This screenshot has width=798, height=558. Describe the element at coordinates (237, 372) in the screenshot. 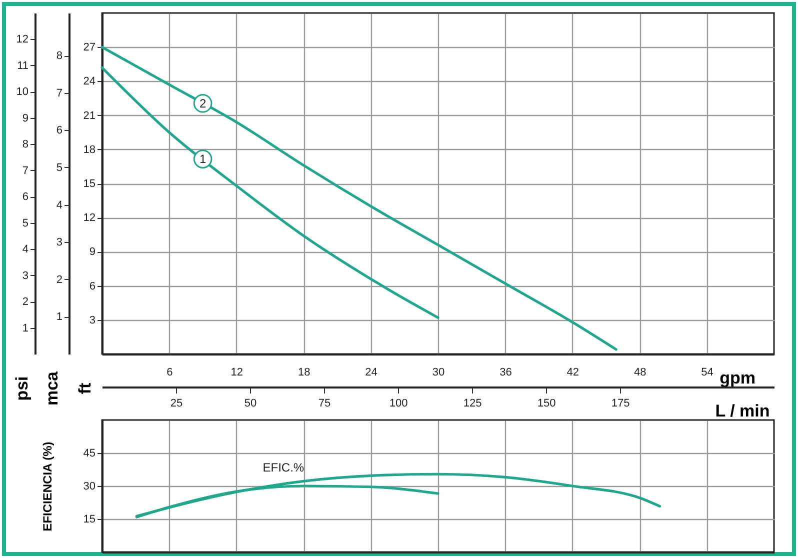

I see `x-tick-label: 12` at that location.